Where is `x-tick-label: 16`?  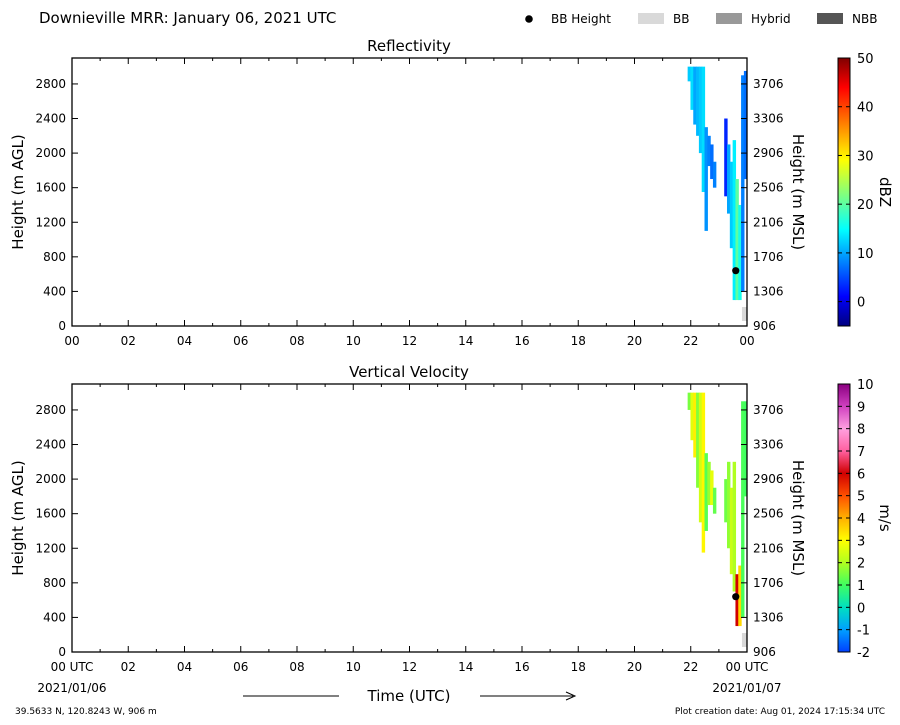 x-tick-label: 16 is located at coordinates (521, 341).